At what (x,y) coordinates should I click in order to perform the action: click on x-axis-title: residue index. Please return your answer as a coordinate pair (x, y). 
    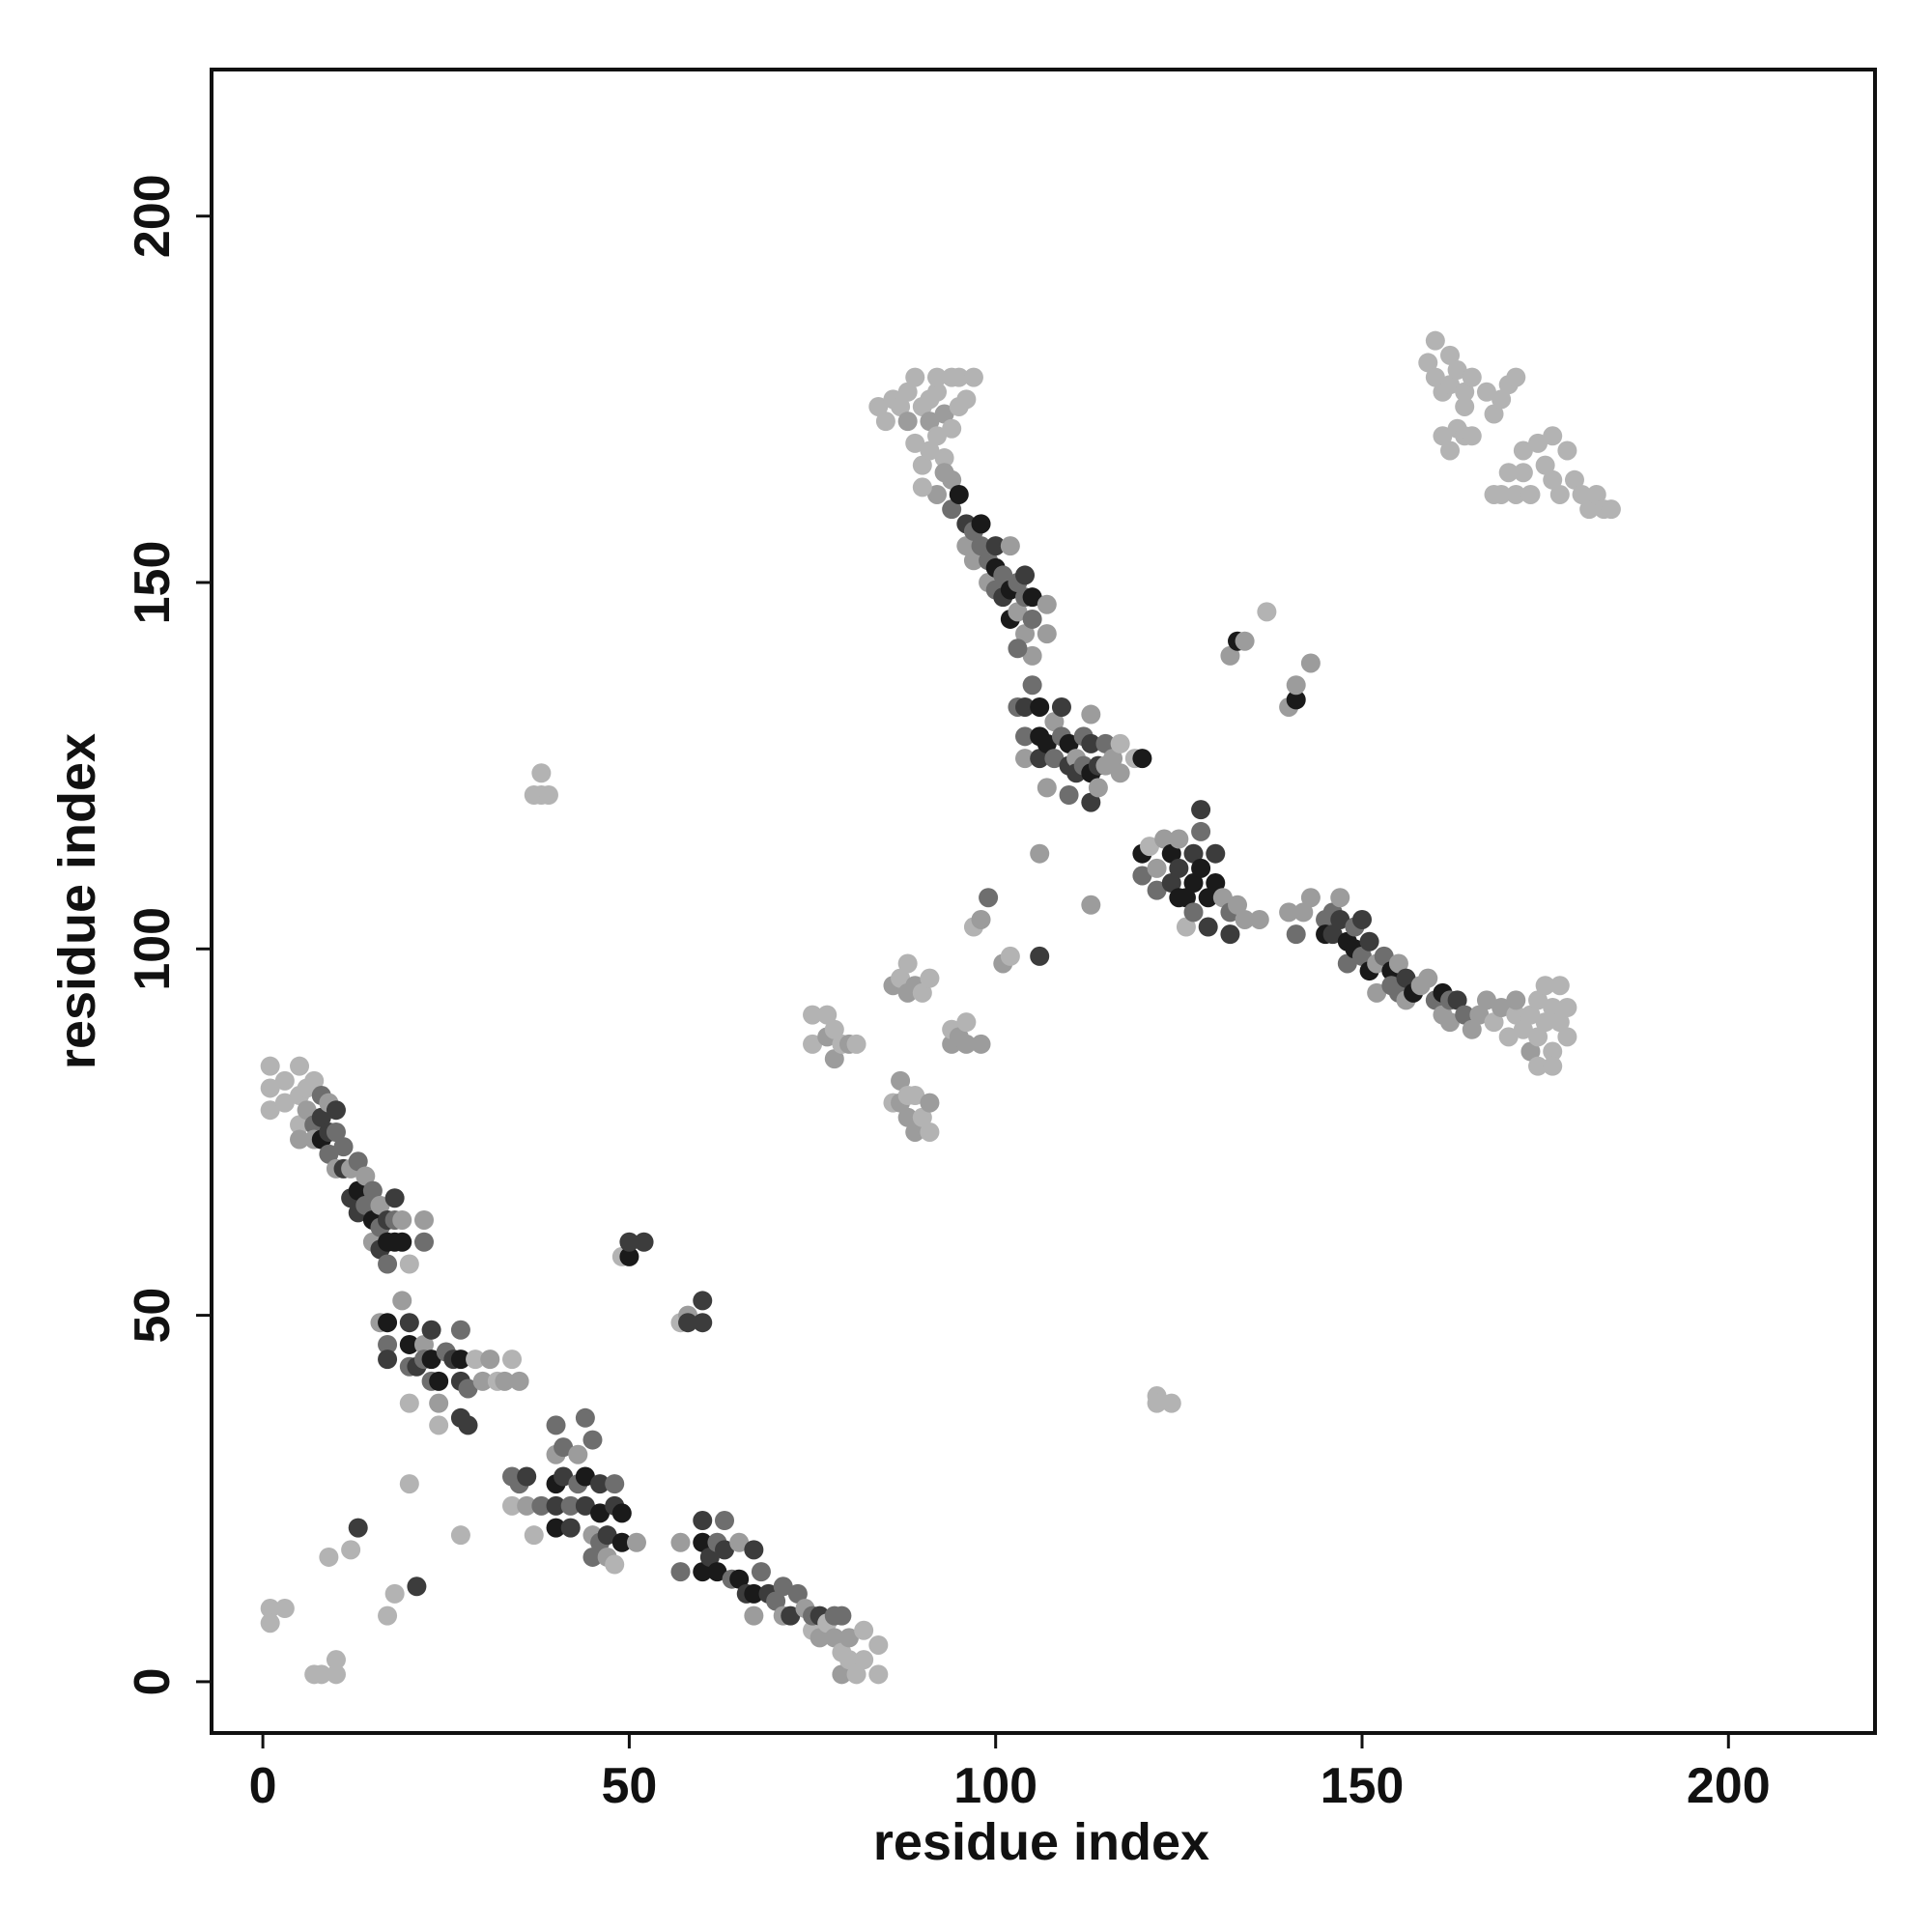
    Looking at the image, I should click on (1041, 1842).